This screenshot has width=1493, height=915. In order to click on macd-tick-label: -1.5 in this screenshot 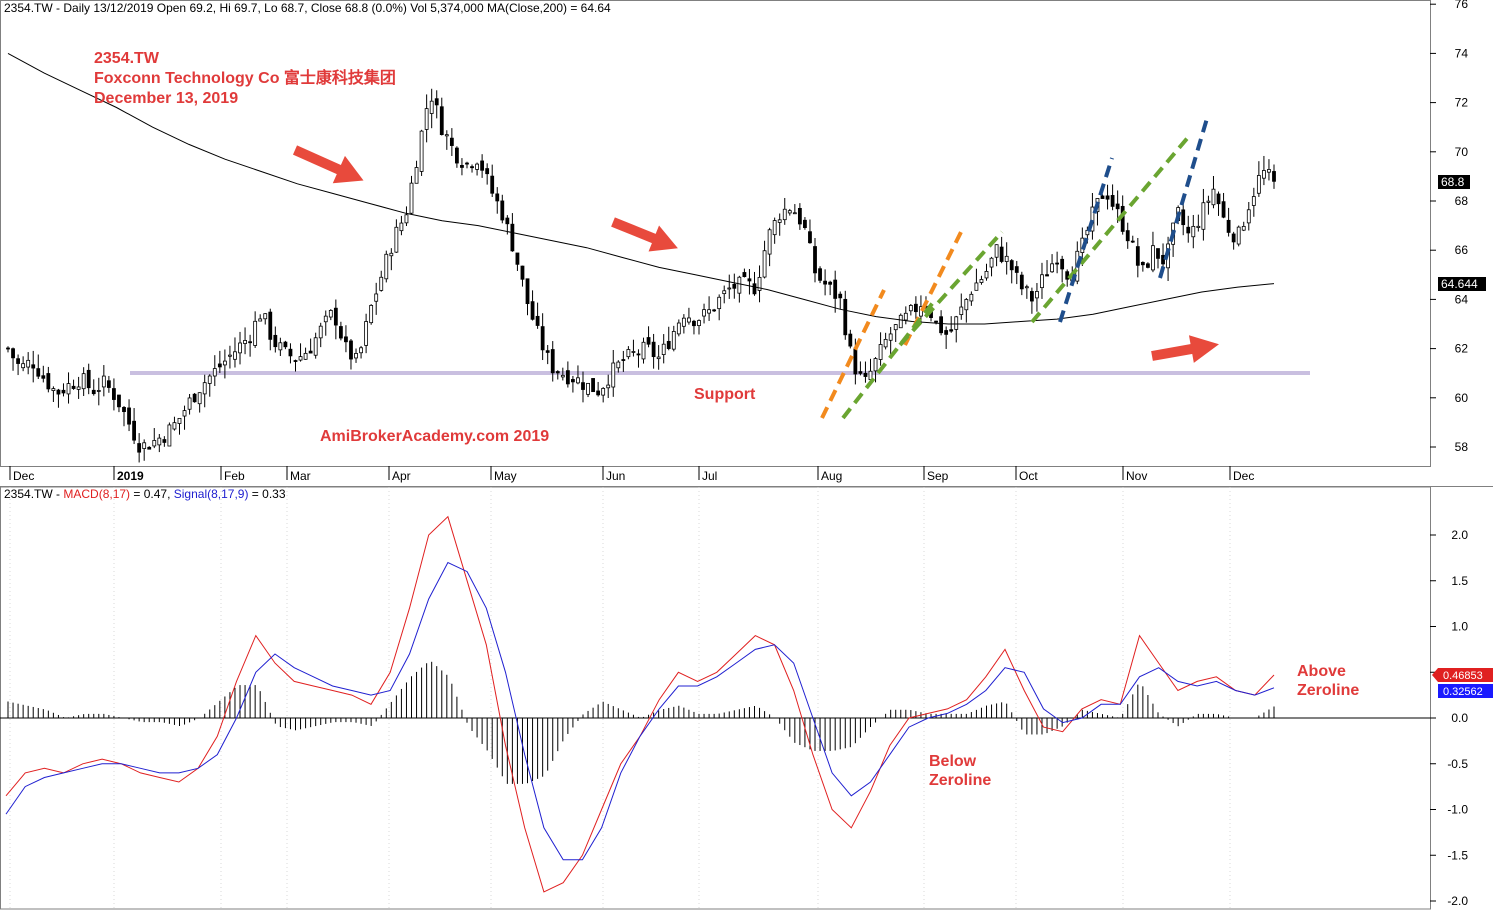, I will do `click(1457, 855)`.